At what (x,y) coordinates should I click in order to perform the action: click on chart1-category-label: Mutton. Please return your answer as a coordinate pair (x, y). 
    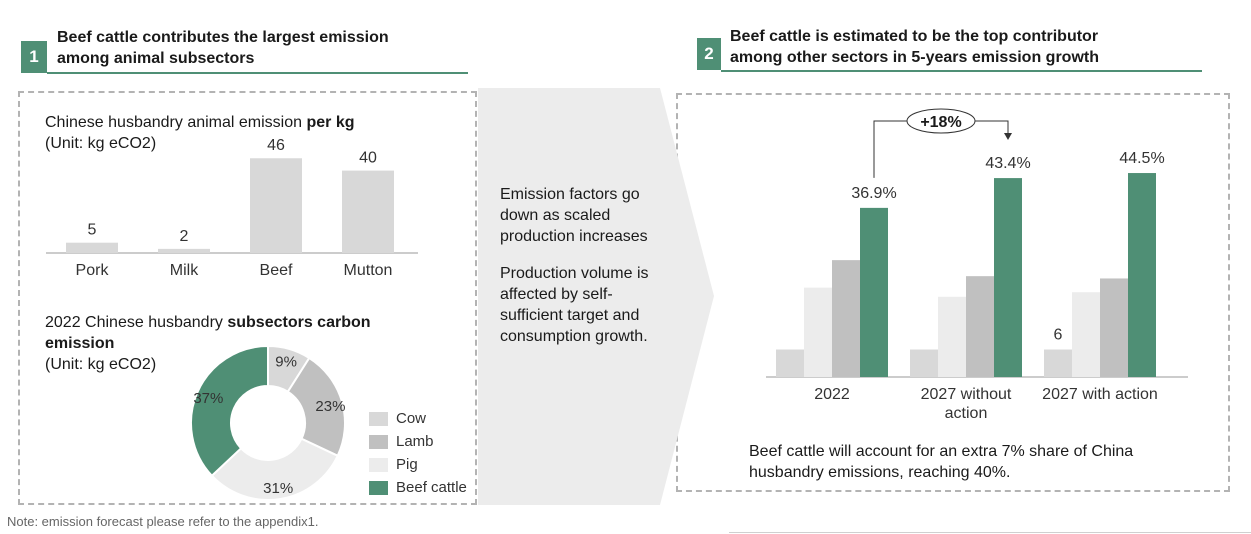
    Looking at the image, I should click on (368, 270).